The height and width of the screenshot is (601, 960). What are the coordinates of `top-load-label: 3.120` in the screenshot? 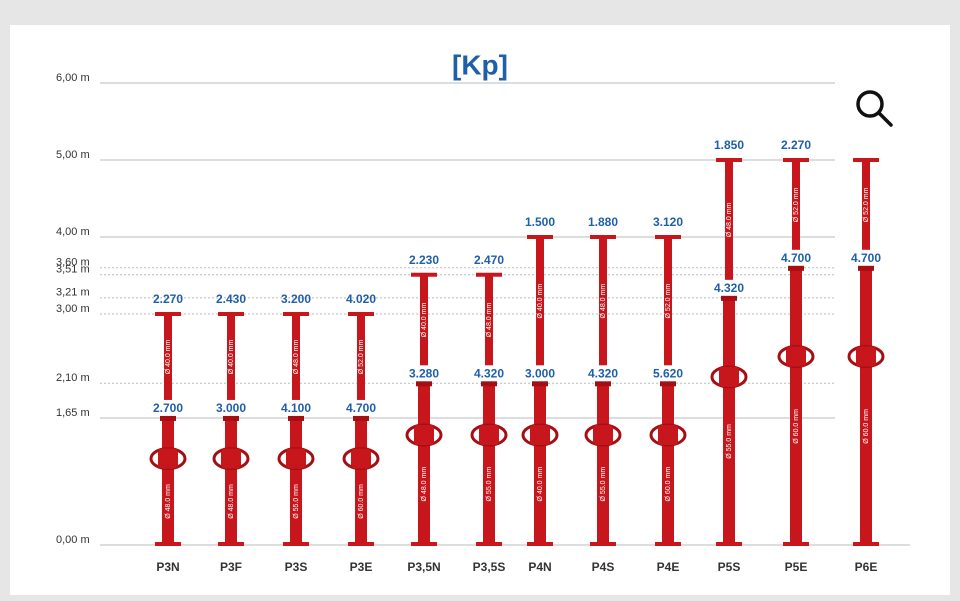 It's located at (668, 222).